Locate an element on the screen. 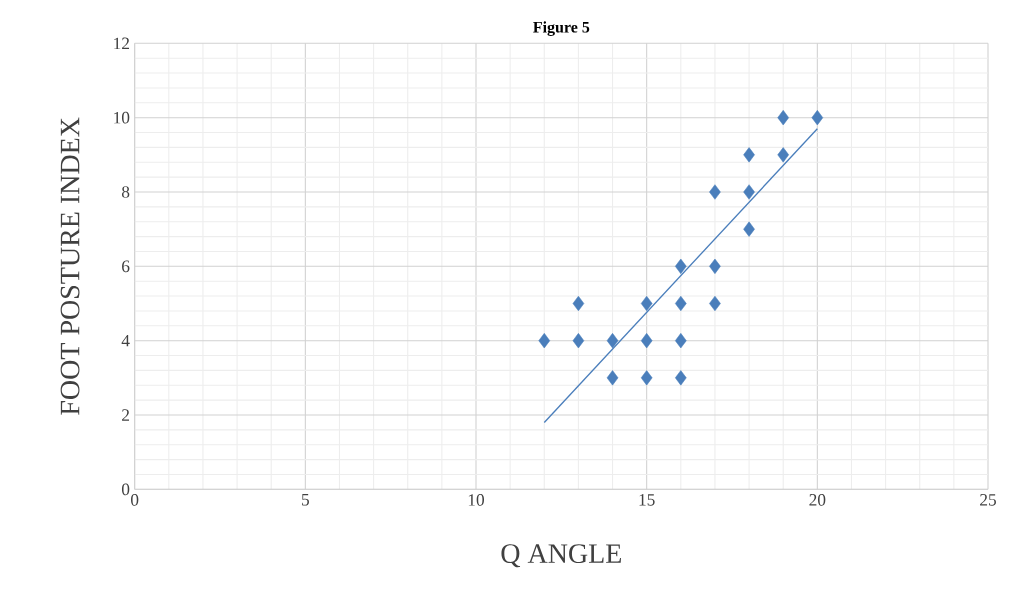  y-tick-label: 8 is located at coordinates (125, 192).